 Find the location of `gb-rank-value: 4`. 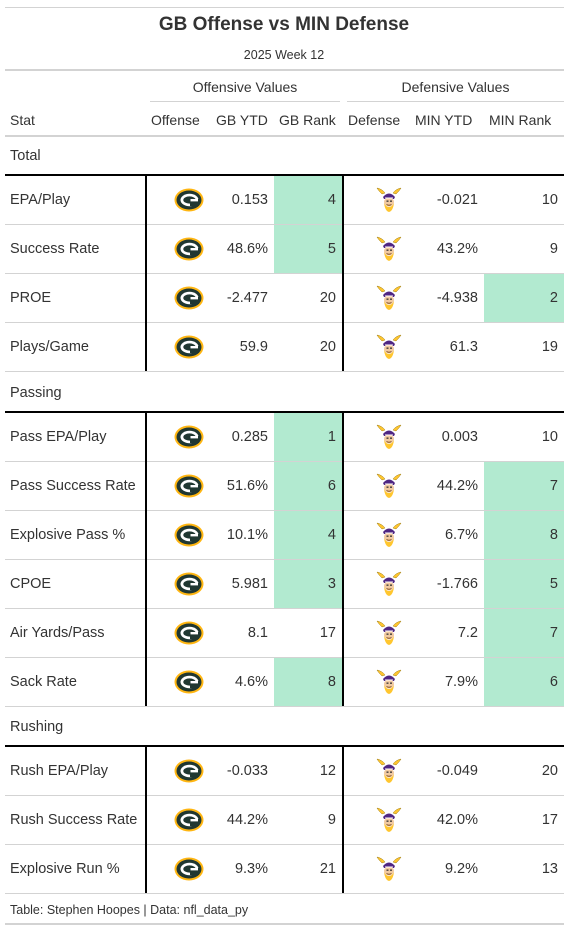

gb-rank-value: 4 is located at coordinates (331, 535).